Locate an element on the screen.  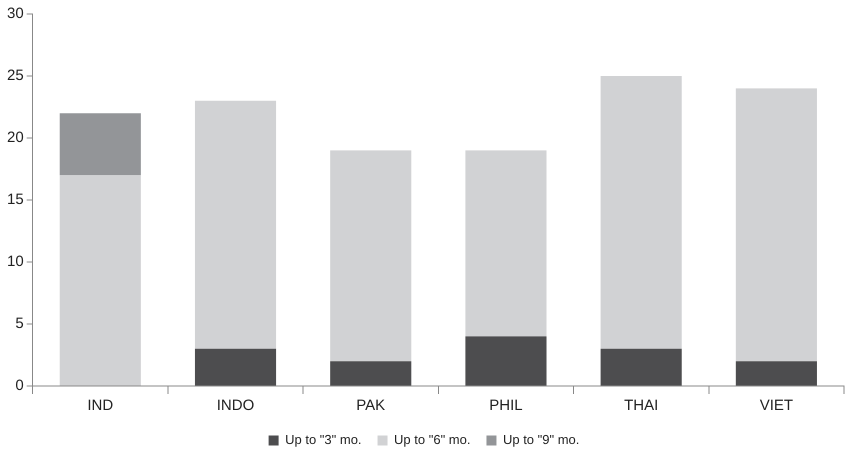
x-tick-label: INDO is located at coordinates (235, 405).